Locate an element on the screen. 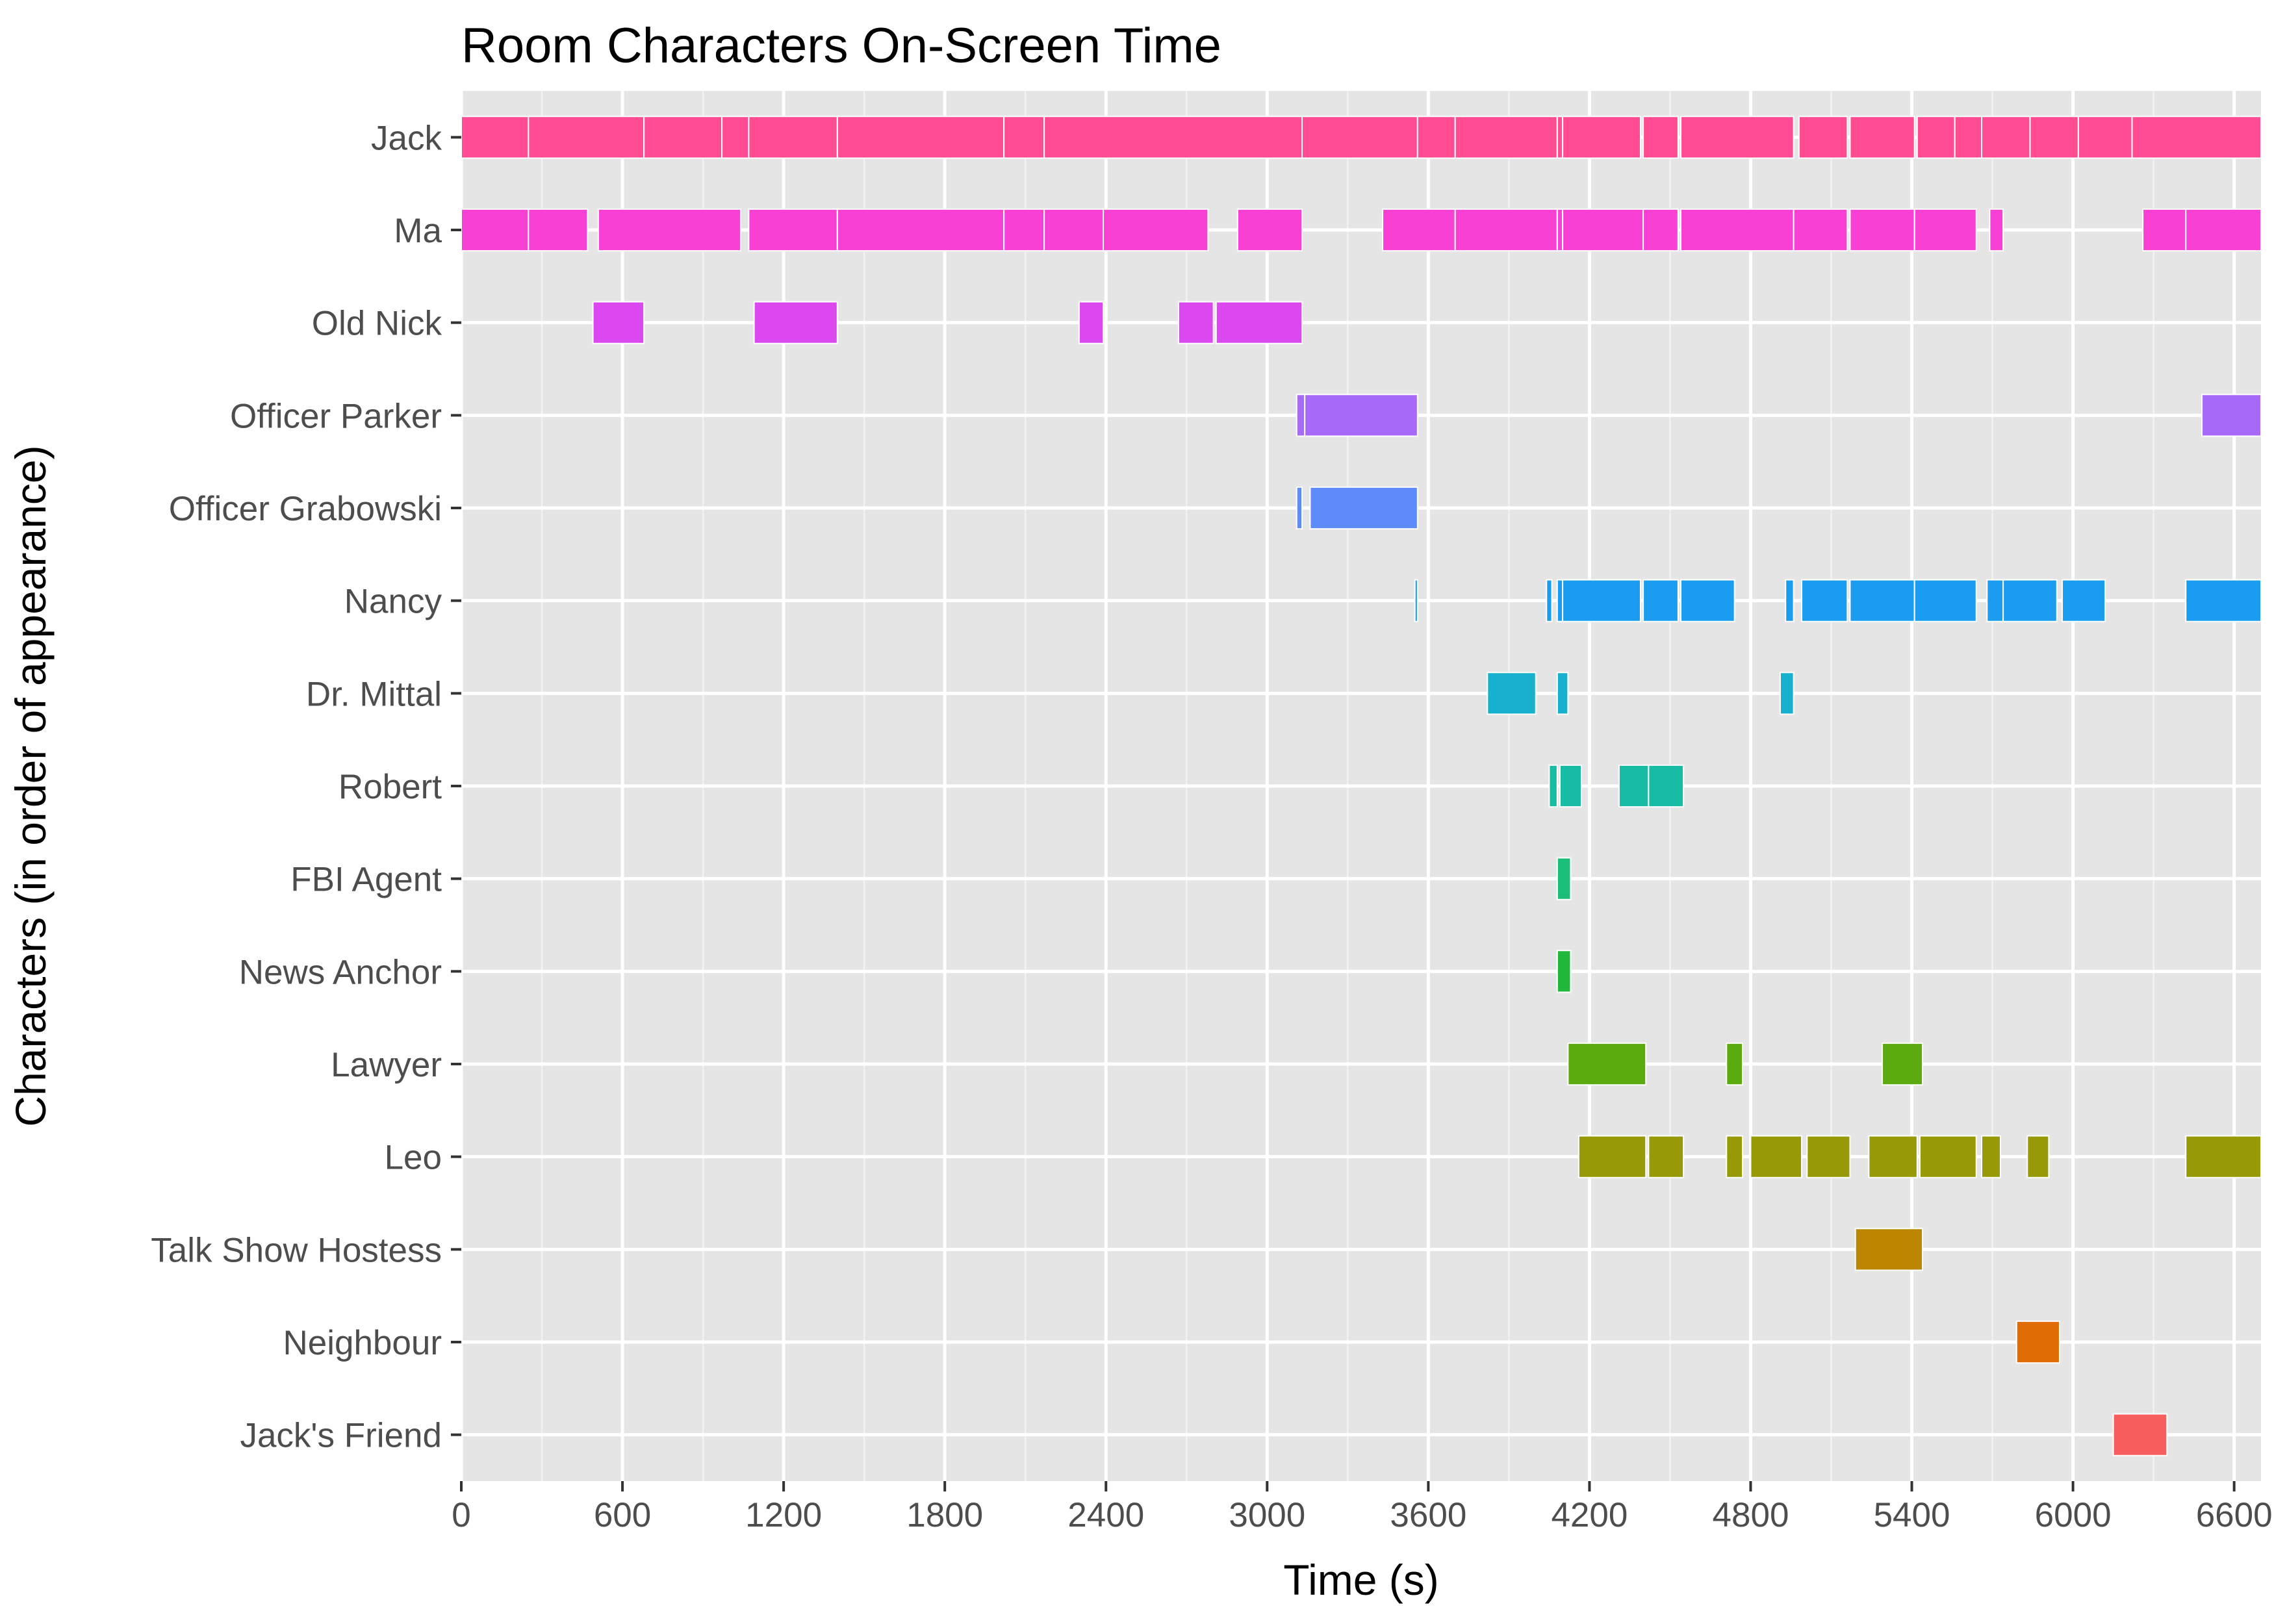 This screenshot has width=2274, height=1624. x-tick-label: 6000 is located at coordinates (2073, 1515).